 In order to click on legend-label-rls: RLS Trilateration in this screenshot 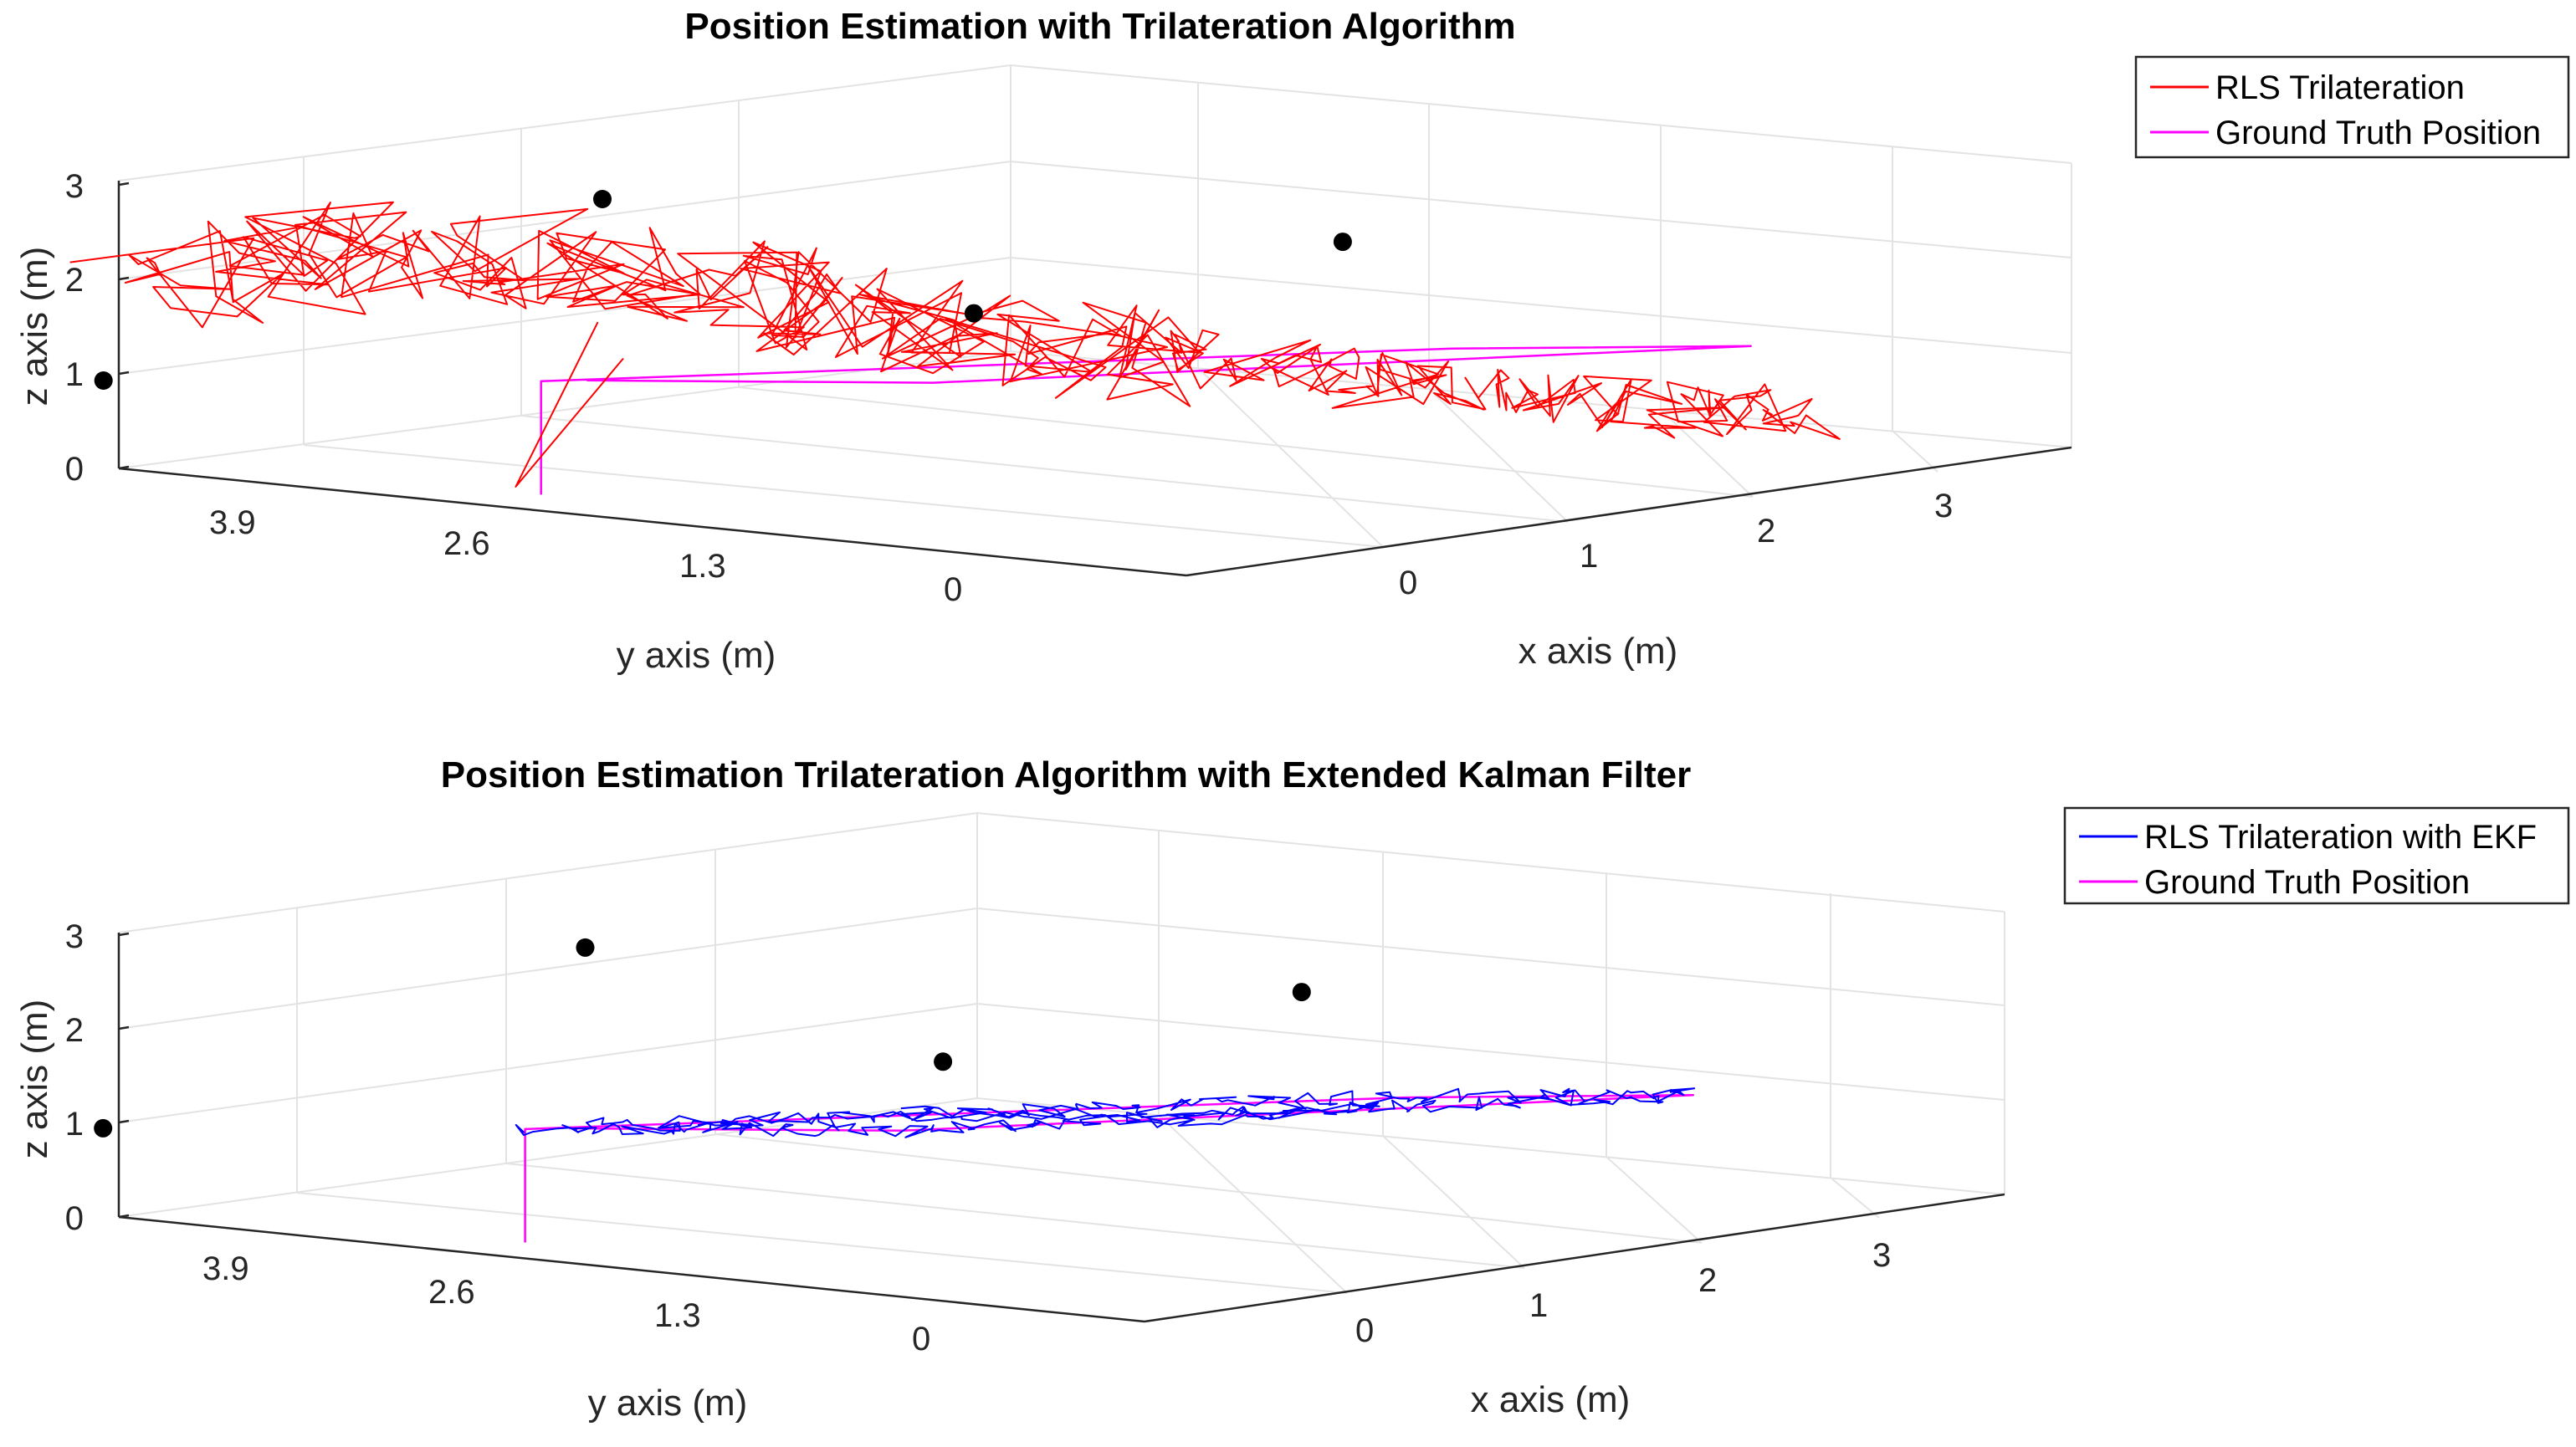, I will do `click(2340, 87)`.